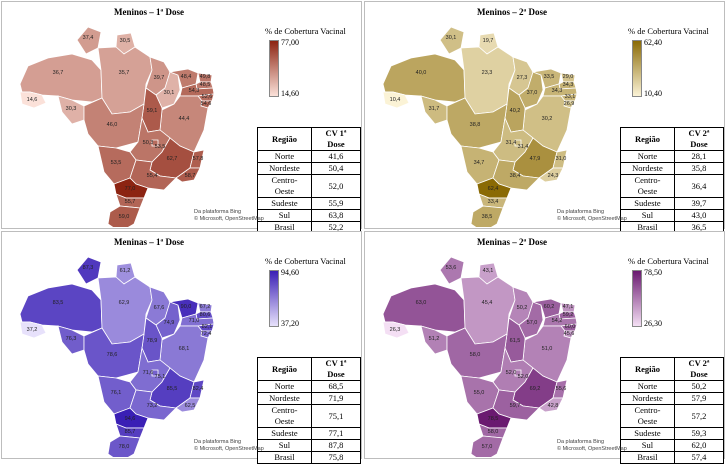  What do you see at coordinates (172, 159) in the screenshot?
I see `state-value-mg: 62,7` at bounding box center [172, 159].